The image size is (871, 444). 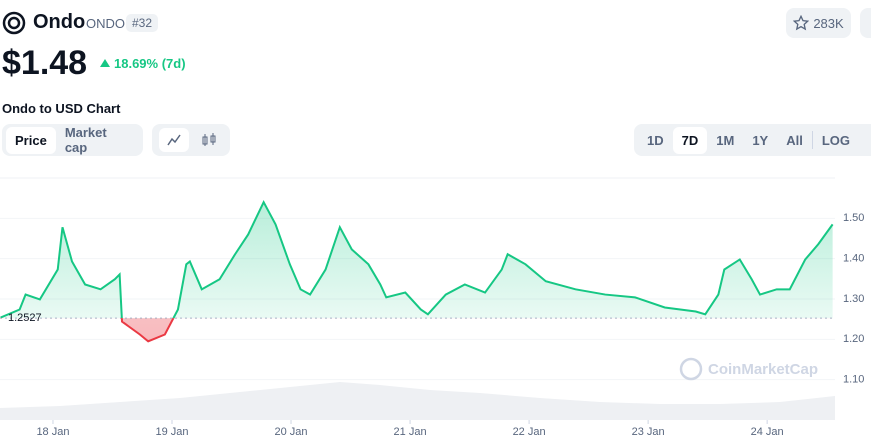 What do you see at coordinates (655, 140) in the screenshot?
I see `range-1d: 1D` at bounding box center [655, 140].